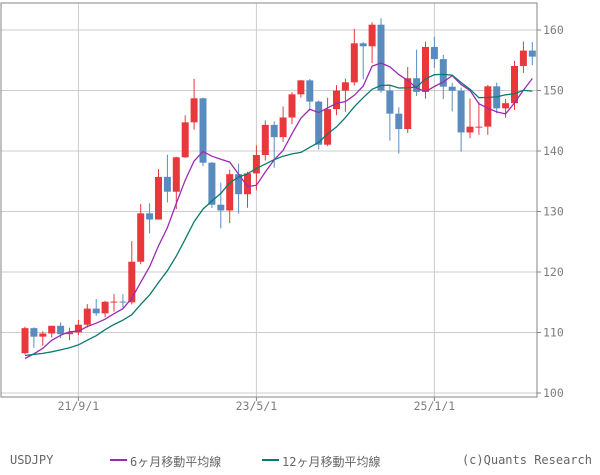 The width and height of the screenshot is (600, 475). I want to click on copyright-label: (c)Quants Research, so click(526, 460).